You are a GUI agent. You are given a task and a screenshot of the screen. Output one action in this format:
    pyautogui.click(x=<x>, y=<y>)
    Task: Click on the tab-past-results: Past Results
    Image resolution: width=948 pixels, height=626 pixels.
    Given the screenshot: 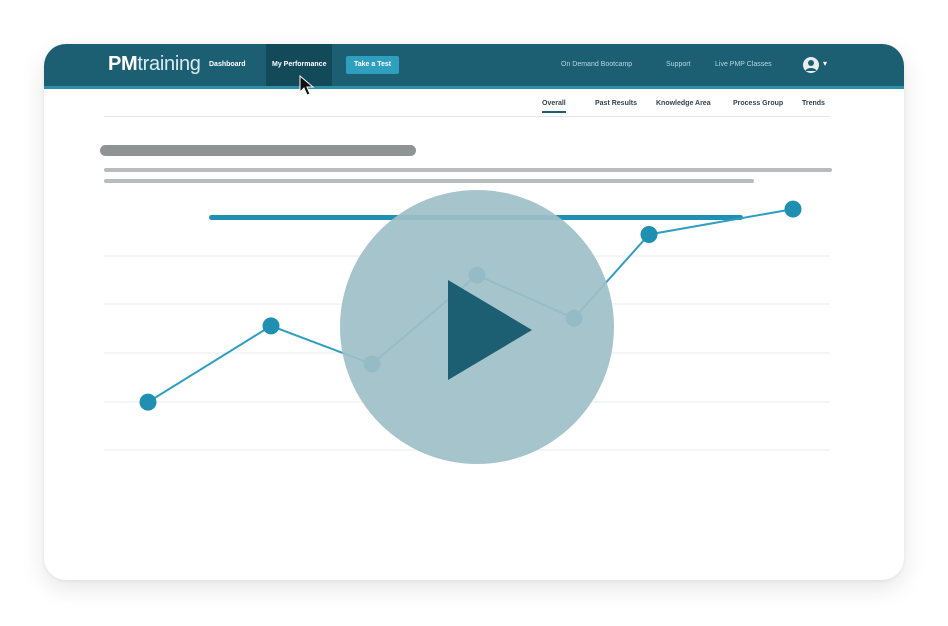 What is the action you would take?
    pyautogui.click(x=616, y=103)
    